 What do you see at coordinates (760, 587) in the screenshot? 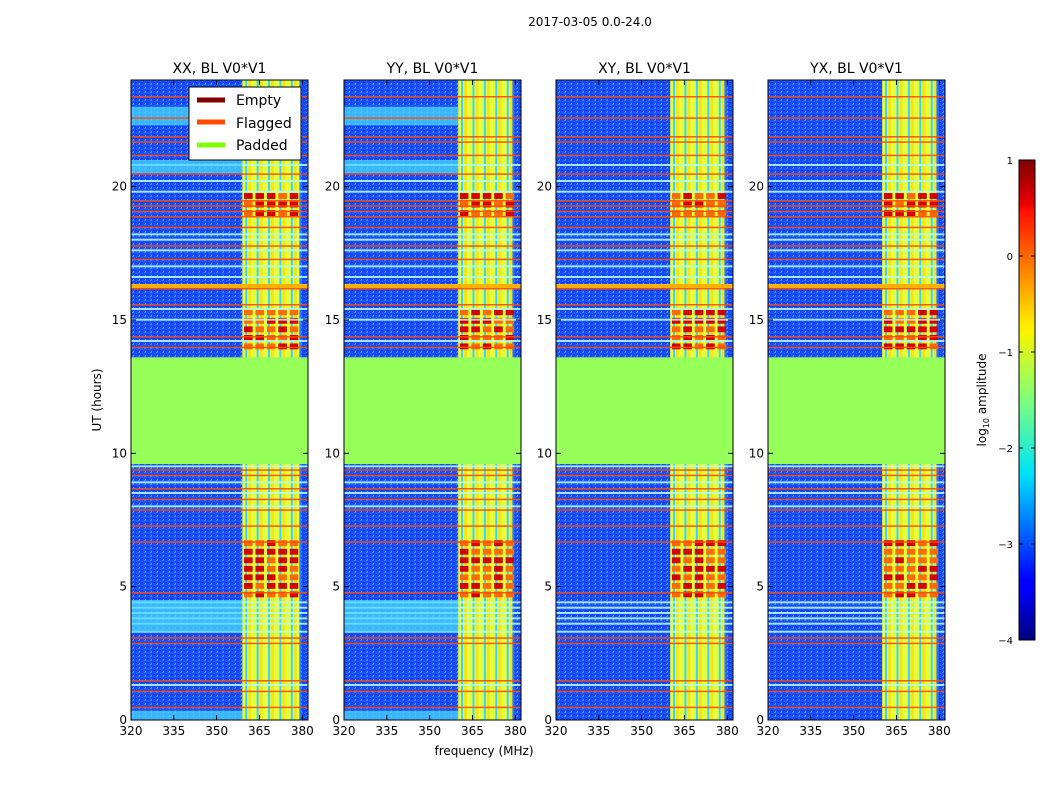
I see `y-tick-label: 5` at bounding box center [760, 587].